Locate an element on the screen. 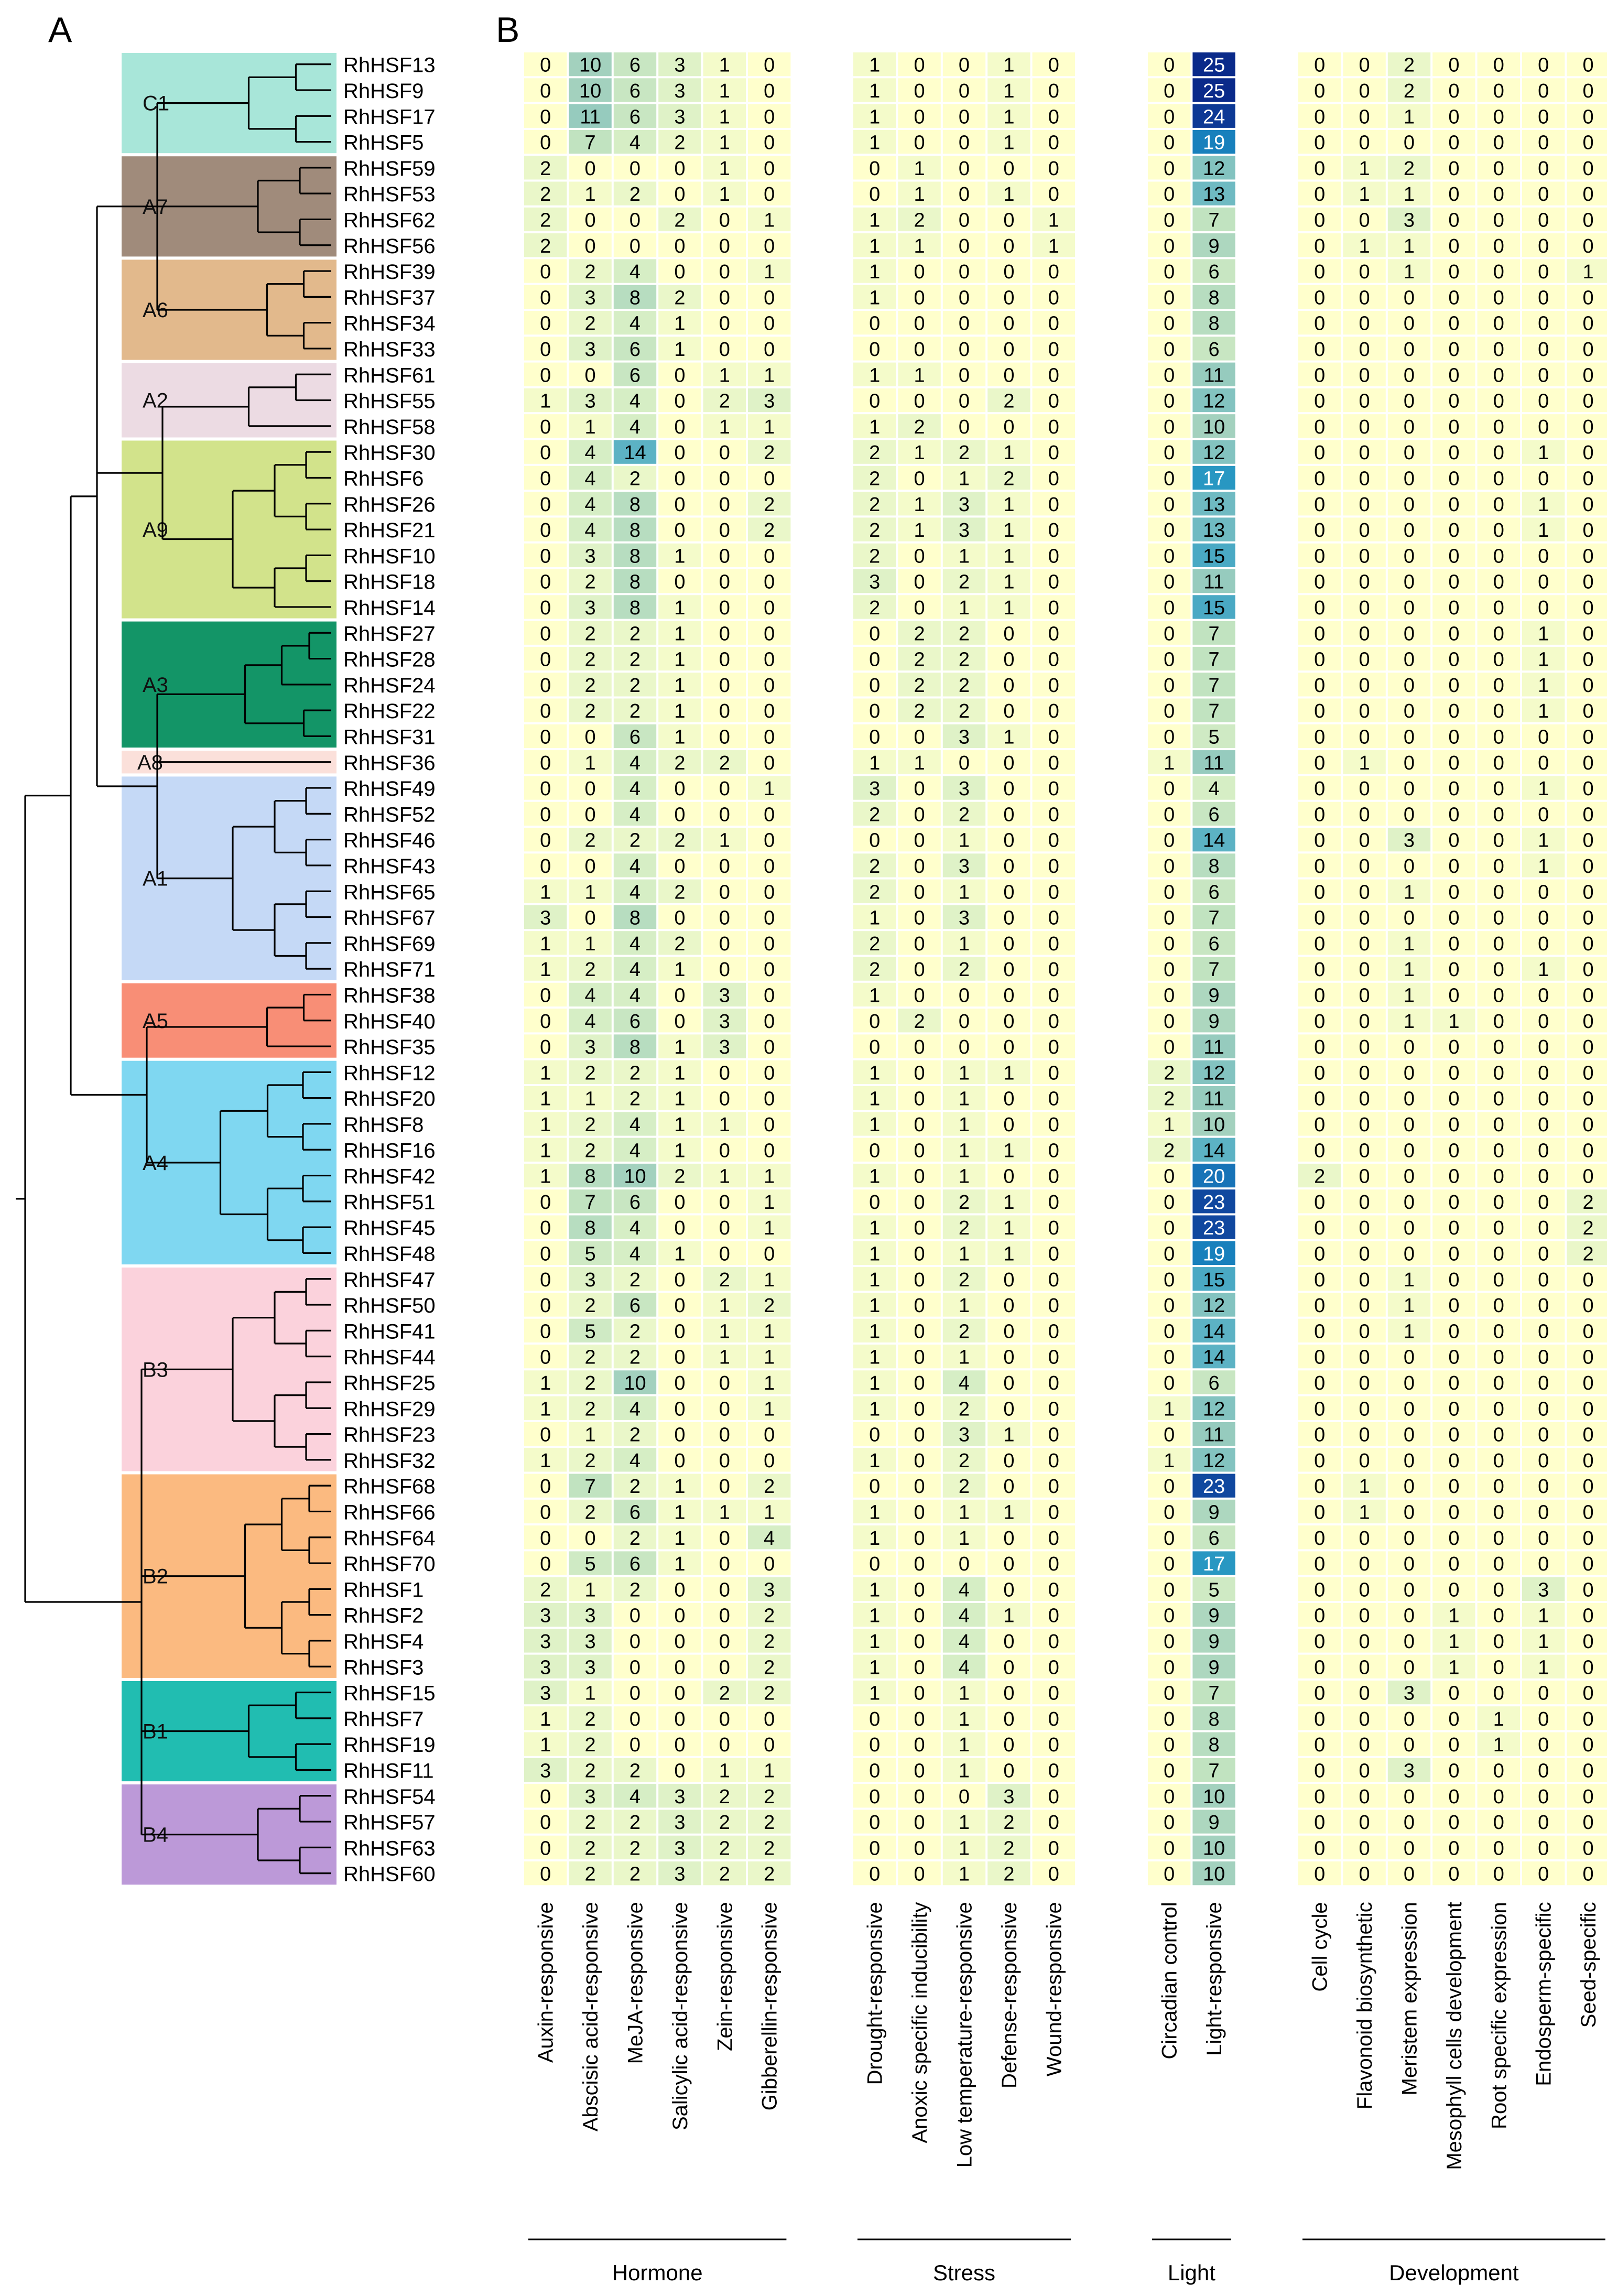 The image size is (1607, 2296). cell-value: 13 is located at coordinates (1214, 530).